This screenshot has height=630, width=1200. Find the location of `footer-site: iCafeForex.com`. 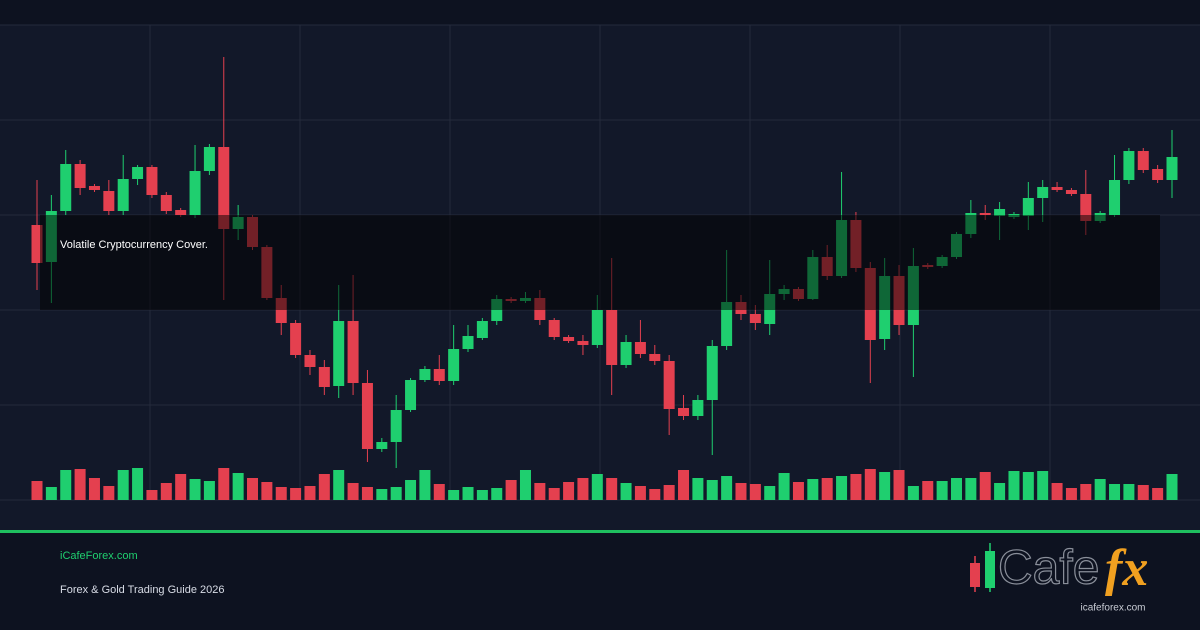

footer-site: iCafeForex.com is located at coordinates (99, 556).